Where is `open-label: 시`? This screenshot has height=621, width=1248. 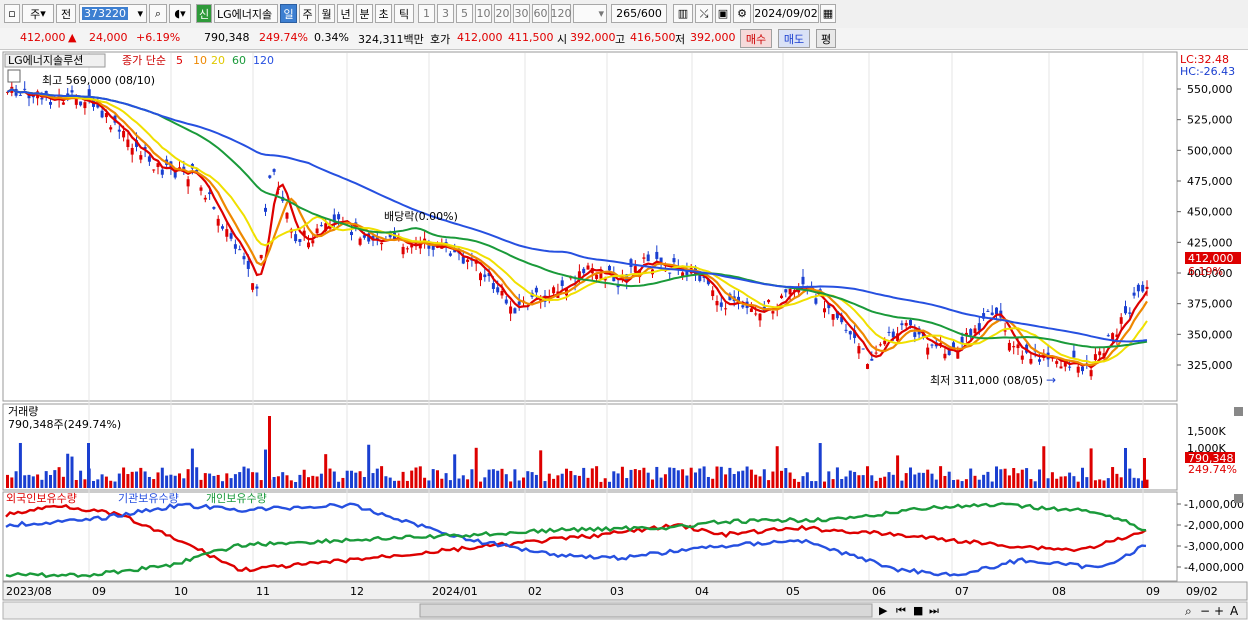
open-label: 시 is located at coordinates (562, 39).